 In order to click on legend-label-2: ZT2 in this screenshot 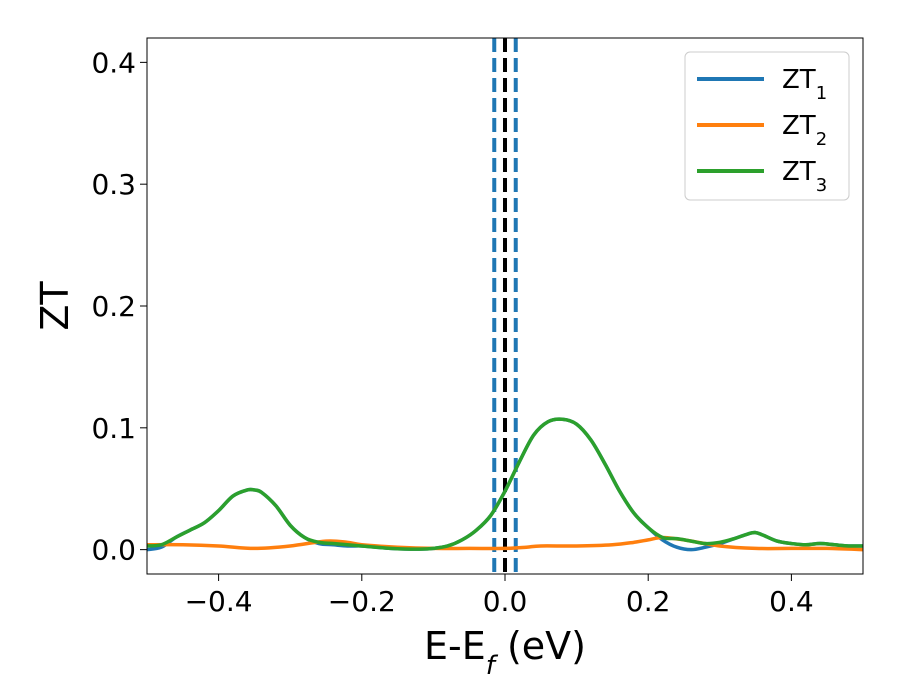, I will do `click(804, 130)`.